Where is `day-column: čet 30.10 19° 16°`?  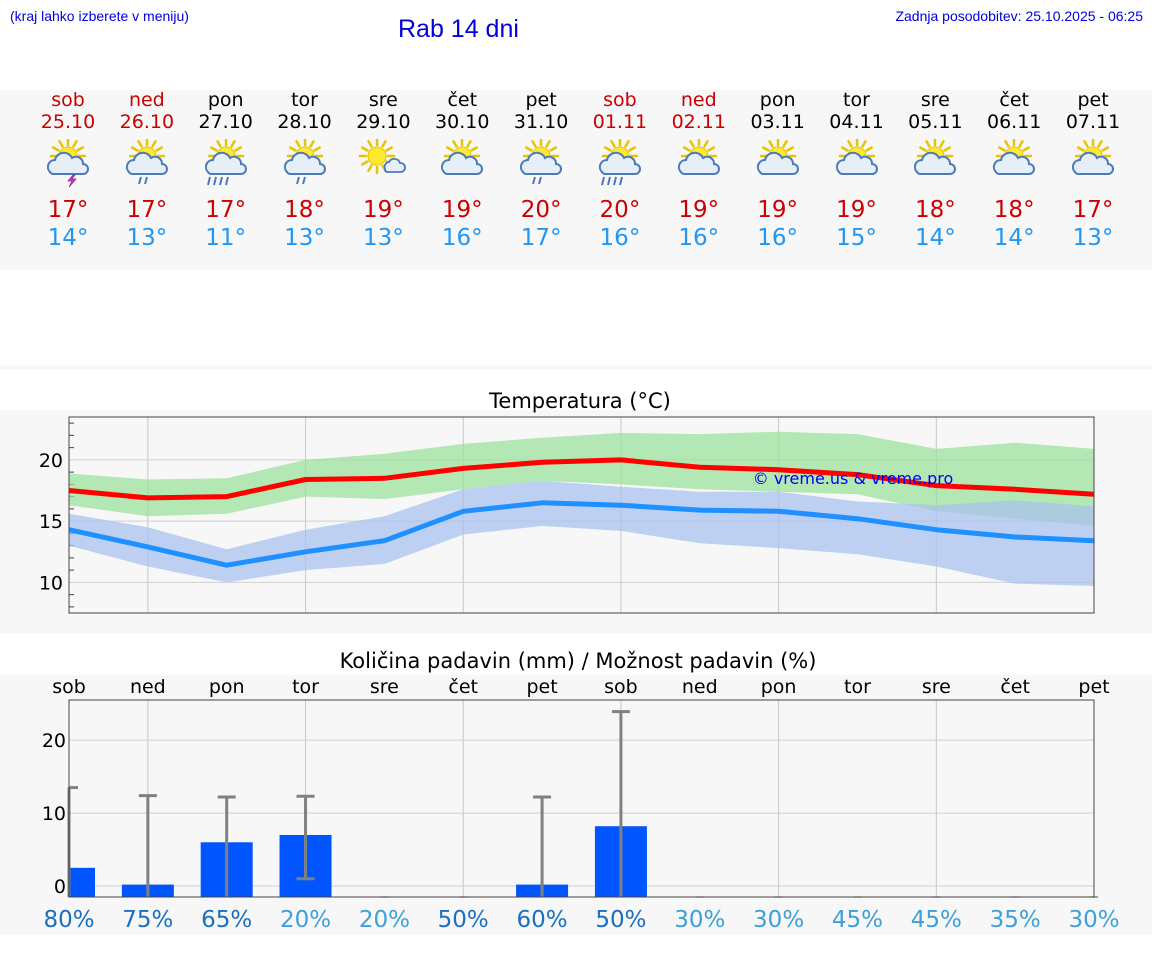
day-column: čet 30.10 19° 16° is located at coordinates (462, 170).